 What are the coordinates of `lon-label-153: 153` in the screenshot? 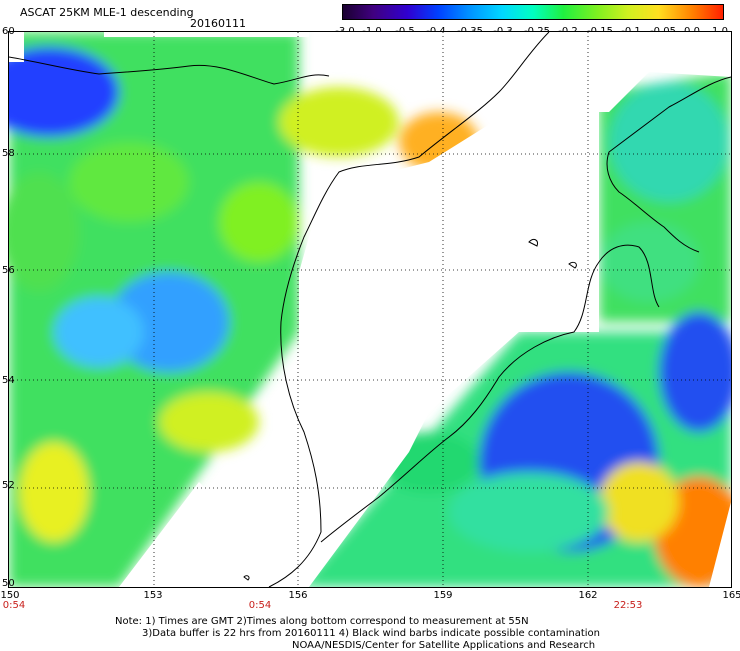 It's located at (153, 595).